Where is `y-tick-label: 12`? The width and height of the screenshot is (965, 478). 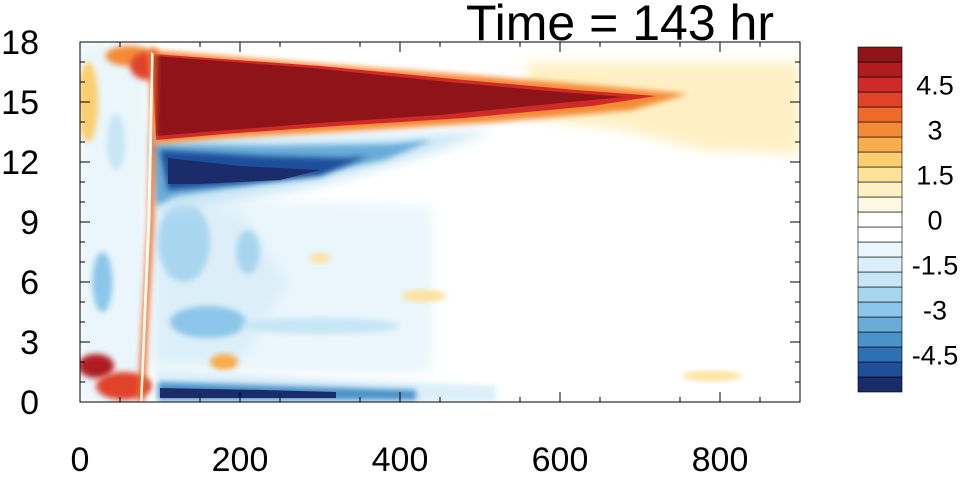
y-tick-label: 12 is located at coordinates (20, 163).